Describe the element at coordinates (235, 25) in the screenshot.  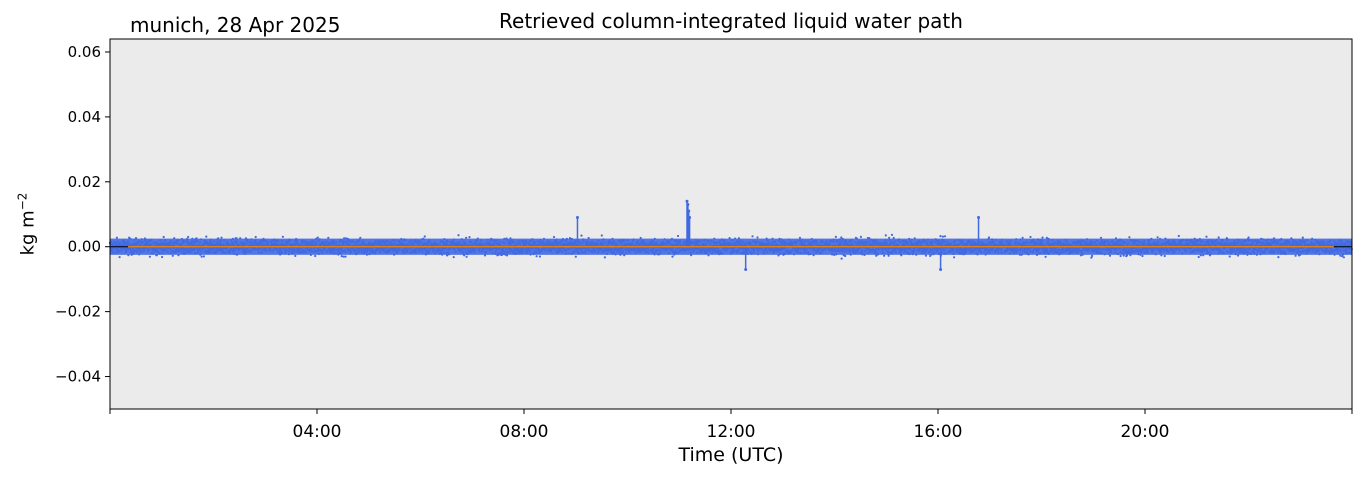
I see `site-date-label: munich, 28 Apr 2025` at that location.